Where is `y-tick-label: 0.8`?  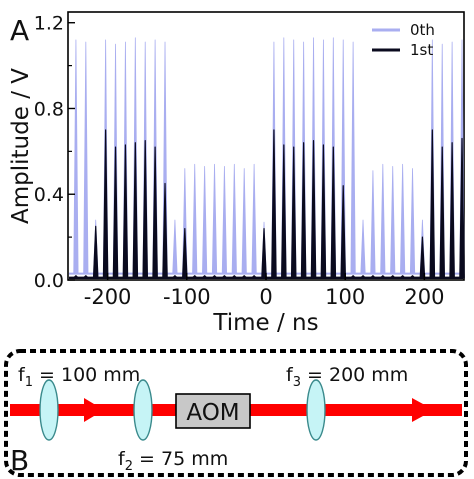
y-tick-label: 0.8 is located at coordinates (49, 109).